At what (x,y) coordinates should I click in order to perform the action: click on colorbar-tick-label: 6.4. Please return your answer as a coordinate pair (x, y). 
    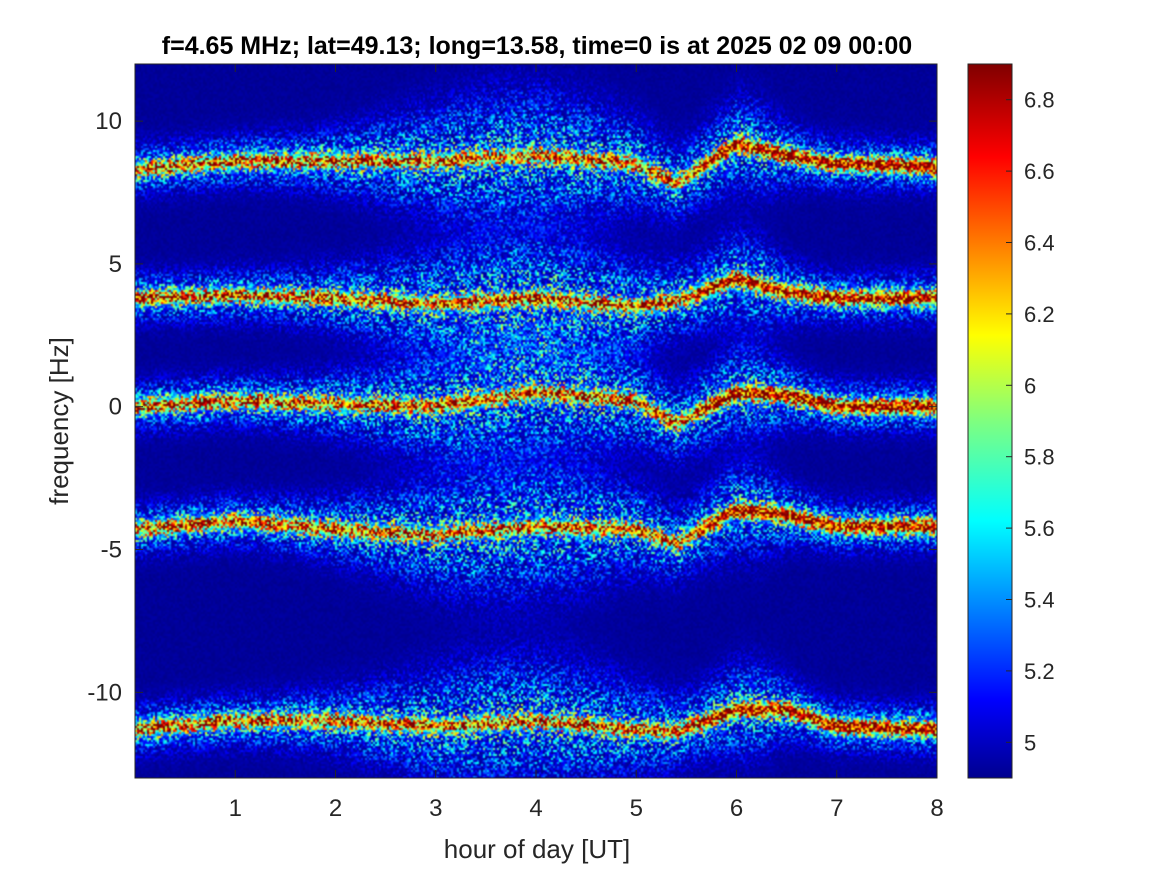
    Looking at the image, I should click on (1039, 243).